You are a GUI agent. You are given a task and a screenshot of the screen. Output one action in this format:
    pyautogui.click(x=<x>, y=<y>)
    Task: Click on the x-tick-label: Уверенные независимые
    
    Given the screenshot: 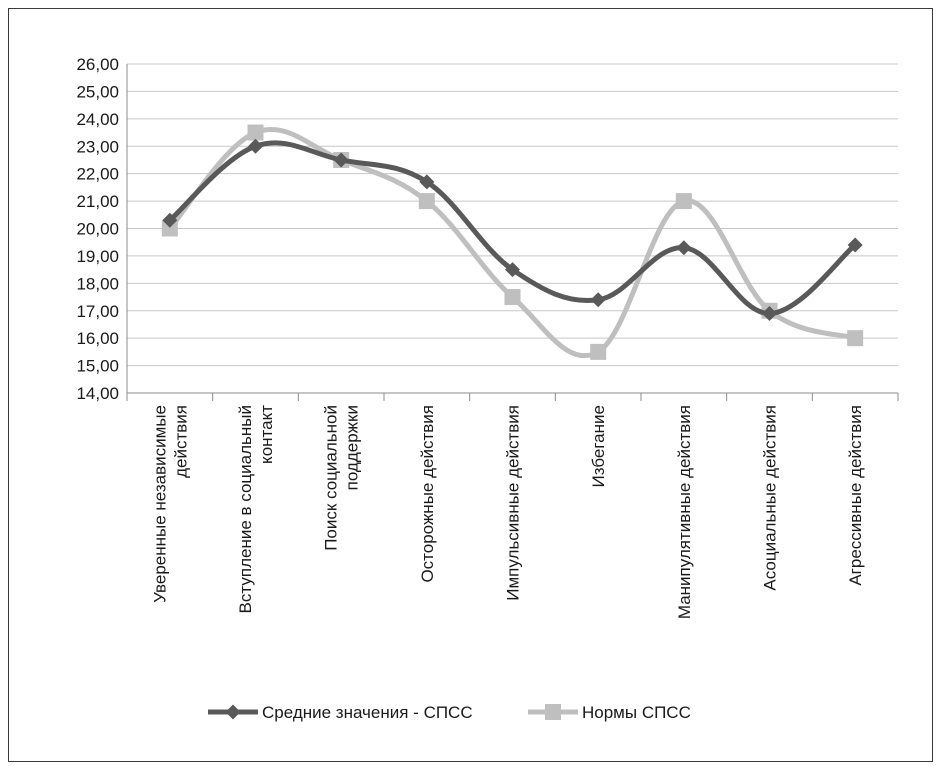 What is the action you would take?
    pyautogui.click(x=159, y=504)
    